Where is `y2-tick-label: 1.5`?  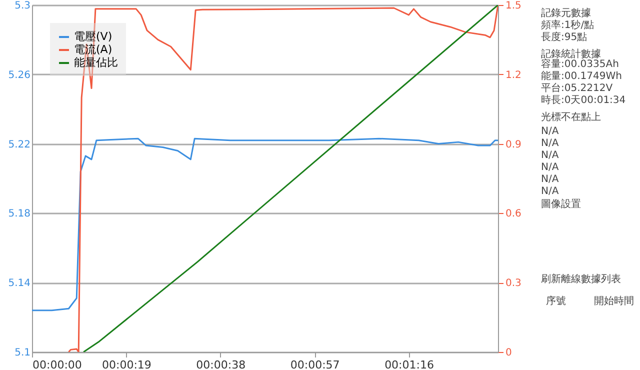 y2-tick-label: 1.5 is located at coordinates (514, 6).